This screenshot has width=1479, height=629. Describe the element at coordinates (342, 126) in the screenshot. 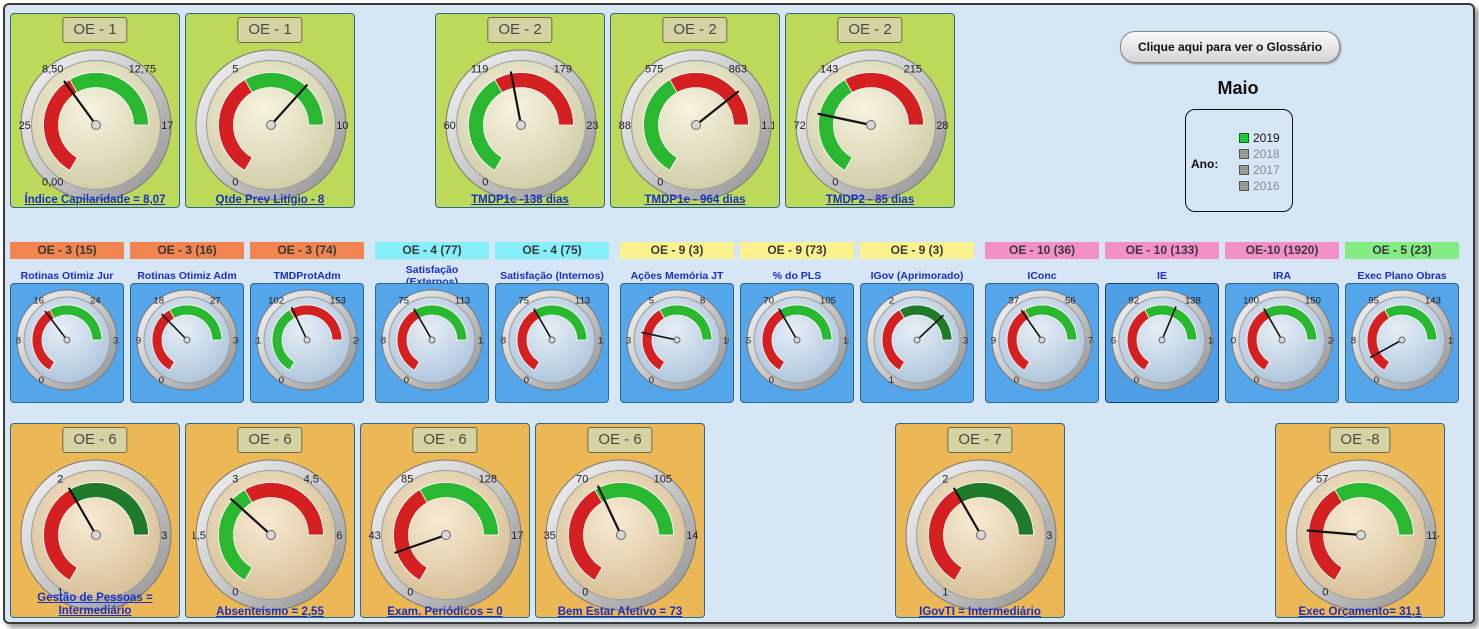

I see `gauge-tick-label: 10` at that location.